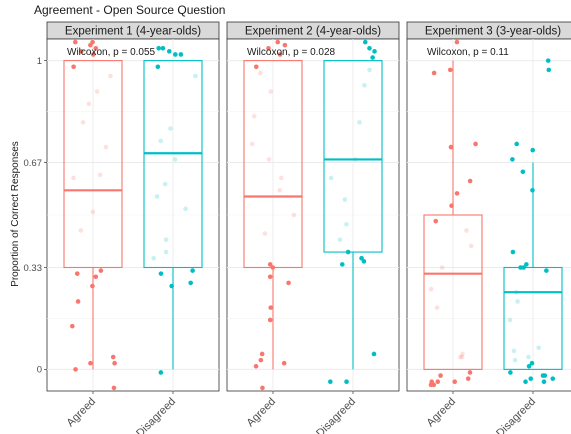 The height and width of the screenshot is (434, 571). I want to click on boxplot-agreed, so click(453, 215).